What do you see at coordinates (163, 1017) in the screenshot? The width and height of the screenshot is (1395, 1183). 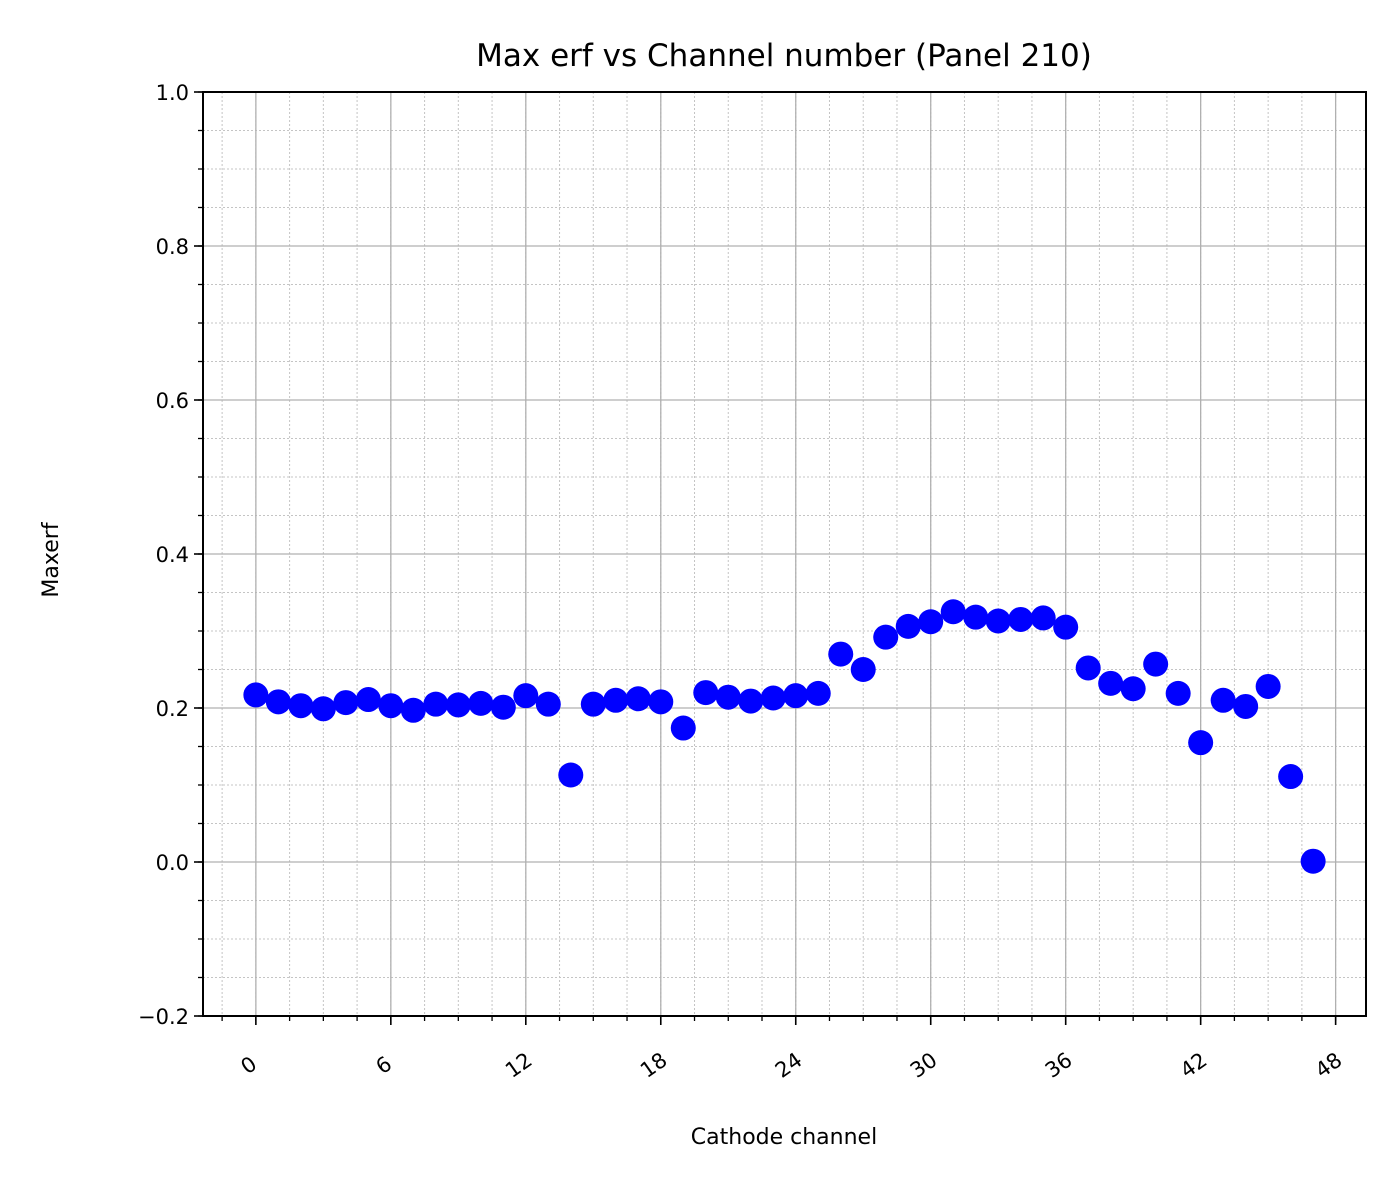 I see `y-tick-label: −0.2` at bounding box center [163, 1017].